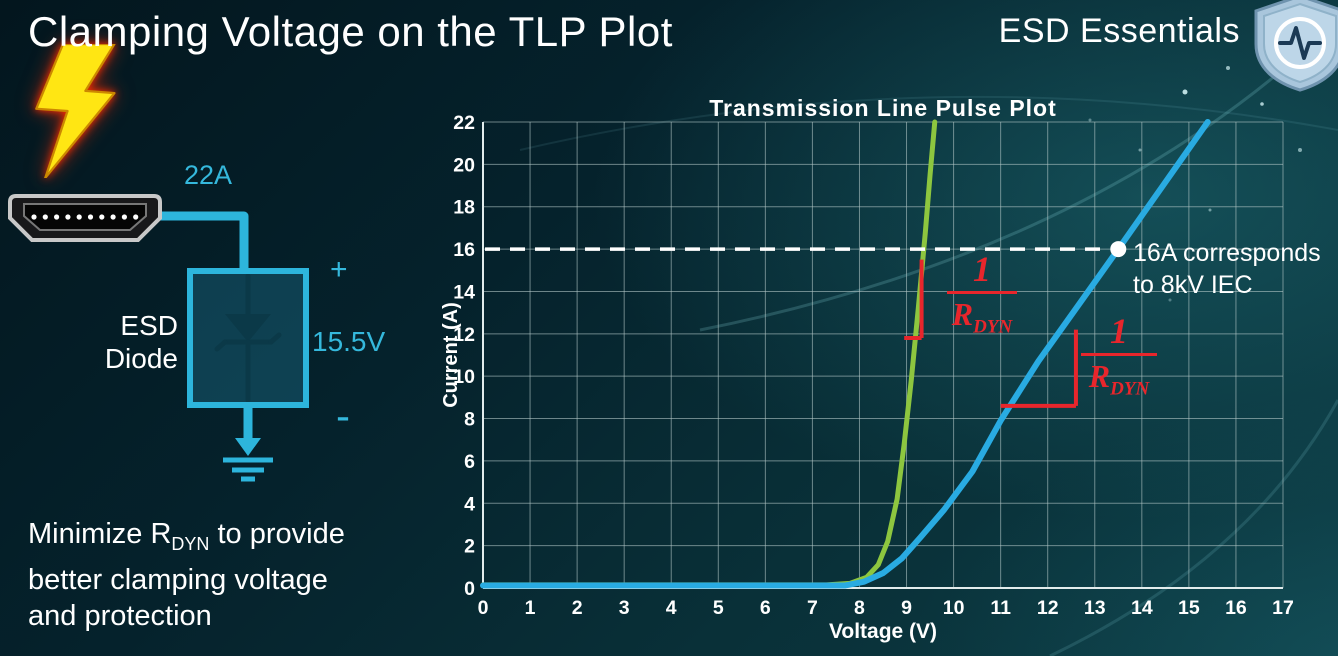 The image size is (1338, 656). What do you see at coordinates (624, 608) in the screenshot?
I see `x-tick-label: 3` at bounding box center [624, 608].